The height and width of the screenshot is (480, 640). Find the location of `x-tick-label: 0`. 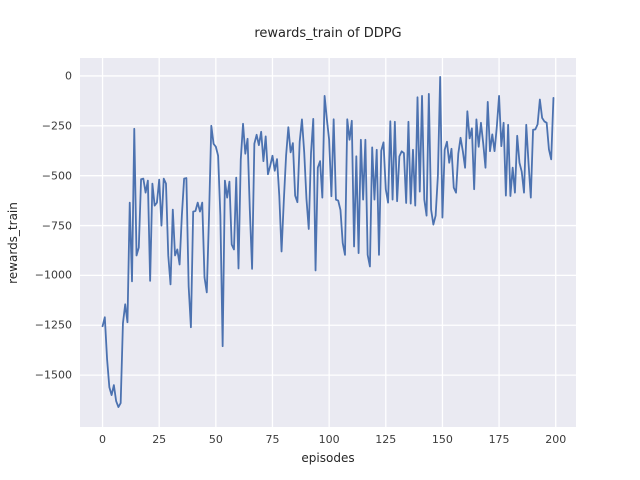

x-tick-label: 0 is located at coordinates (103, 439).